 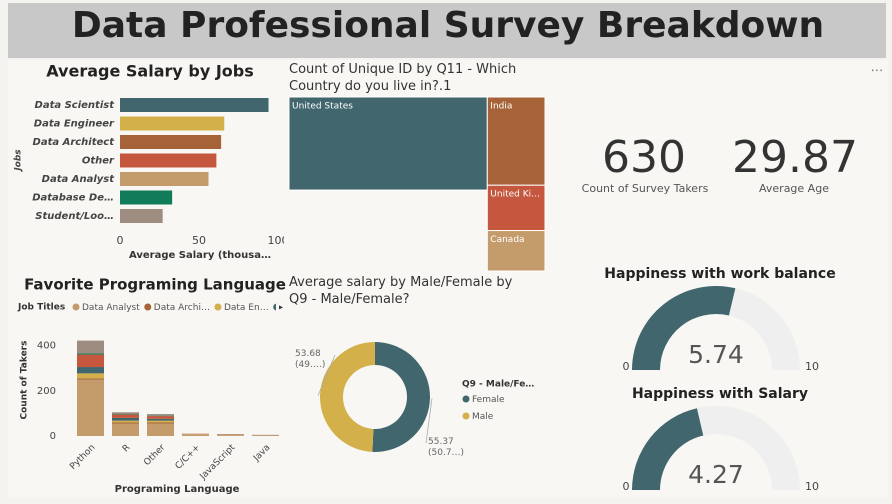 I want to click on gender-donut: Q9 - Male/Fe… Female Male, so click(x=425, y=397).